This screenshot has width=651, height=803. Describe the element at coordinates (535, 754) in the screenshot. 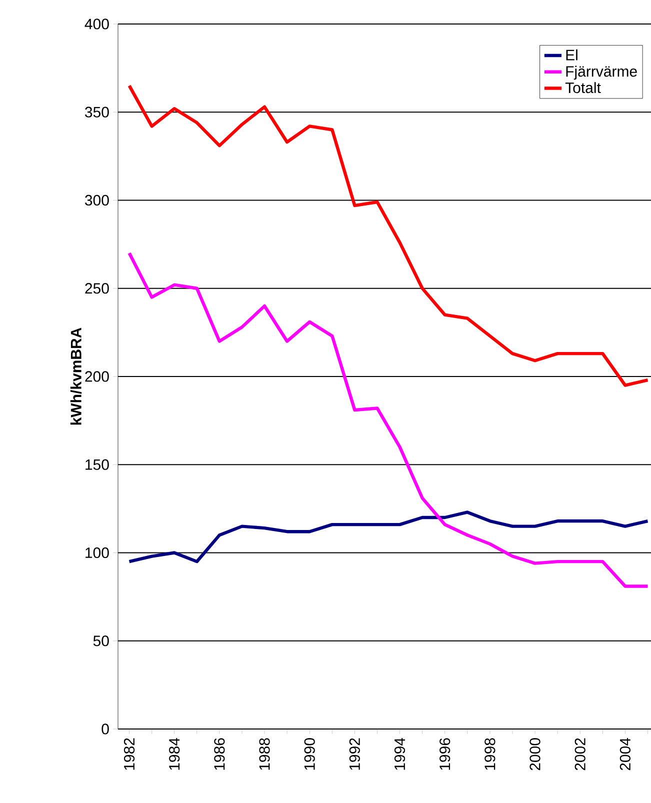

I see `x-tick-label: 2000` at that location.